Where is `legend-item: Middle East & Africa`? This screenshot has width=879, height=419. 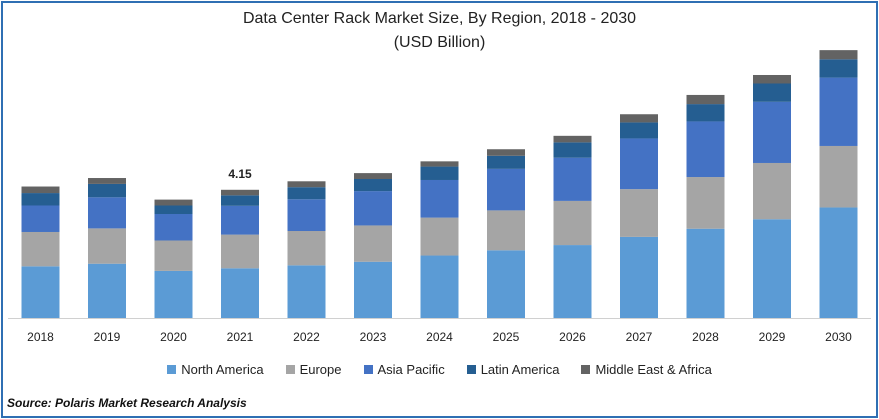
legend-item: Middle East & Africa is located at coordinates (646, 369).